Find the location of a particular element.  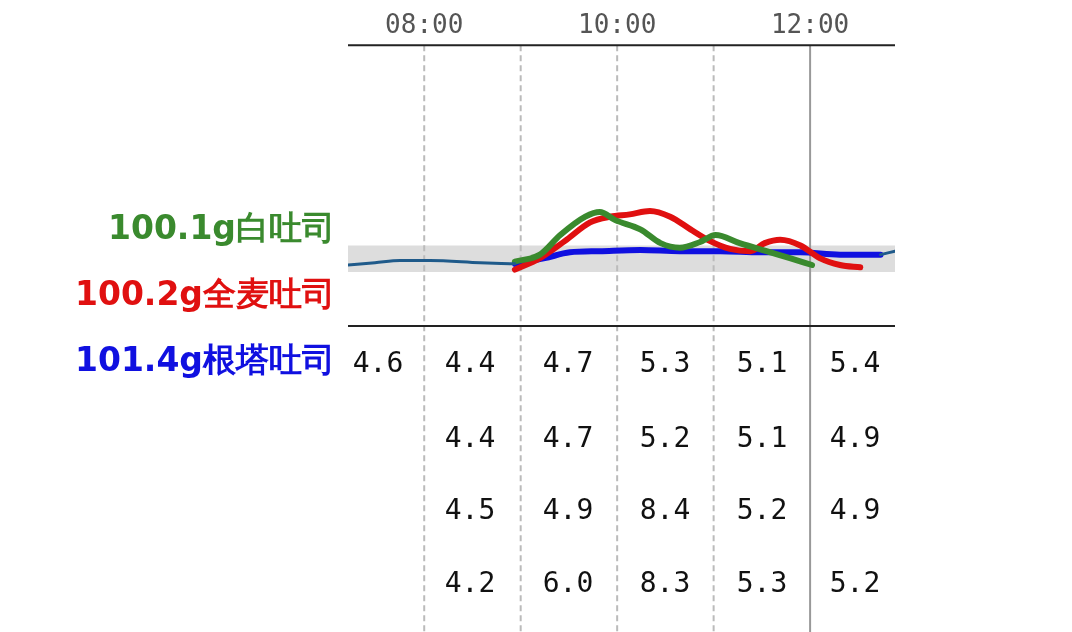

text: 4.5 is located at coordinates (470, 510).